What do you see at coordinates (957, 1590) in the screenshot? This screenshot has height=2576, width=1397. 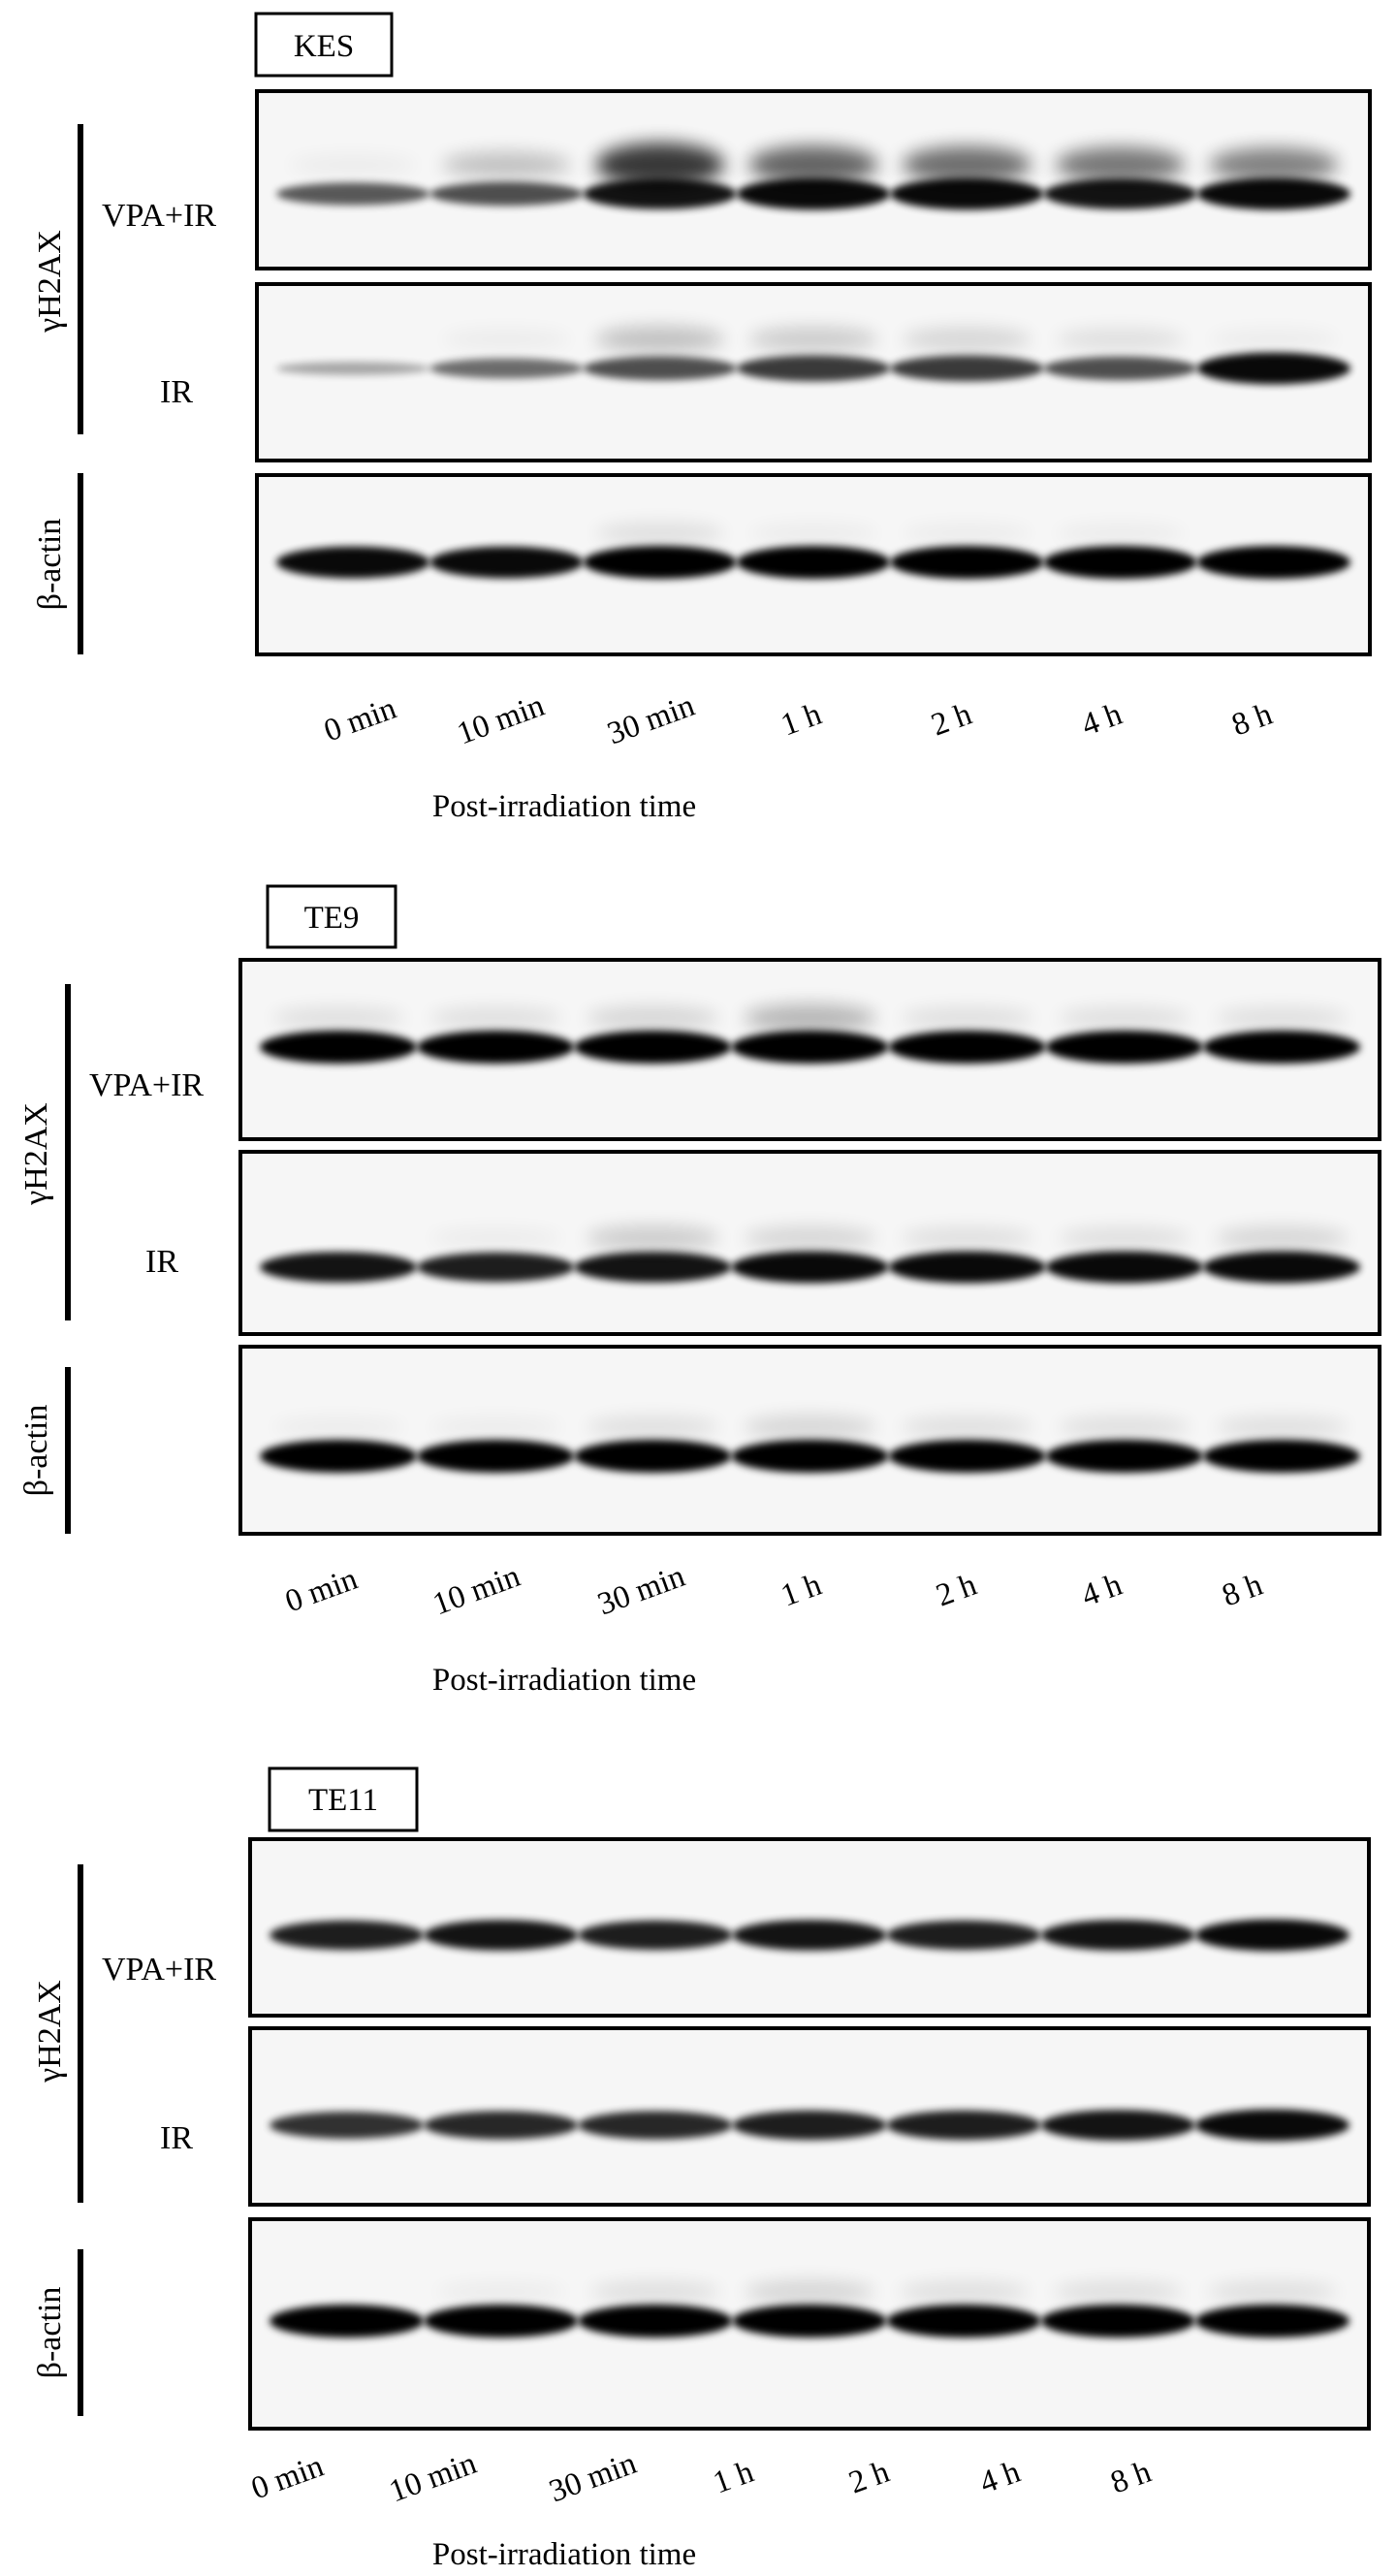 I see `lane-label-4: 2 h` at bounding box center [957, 1590].